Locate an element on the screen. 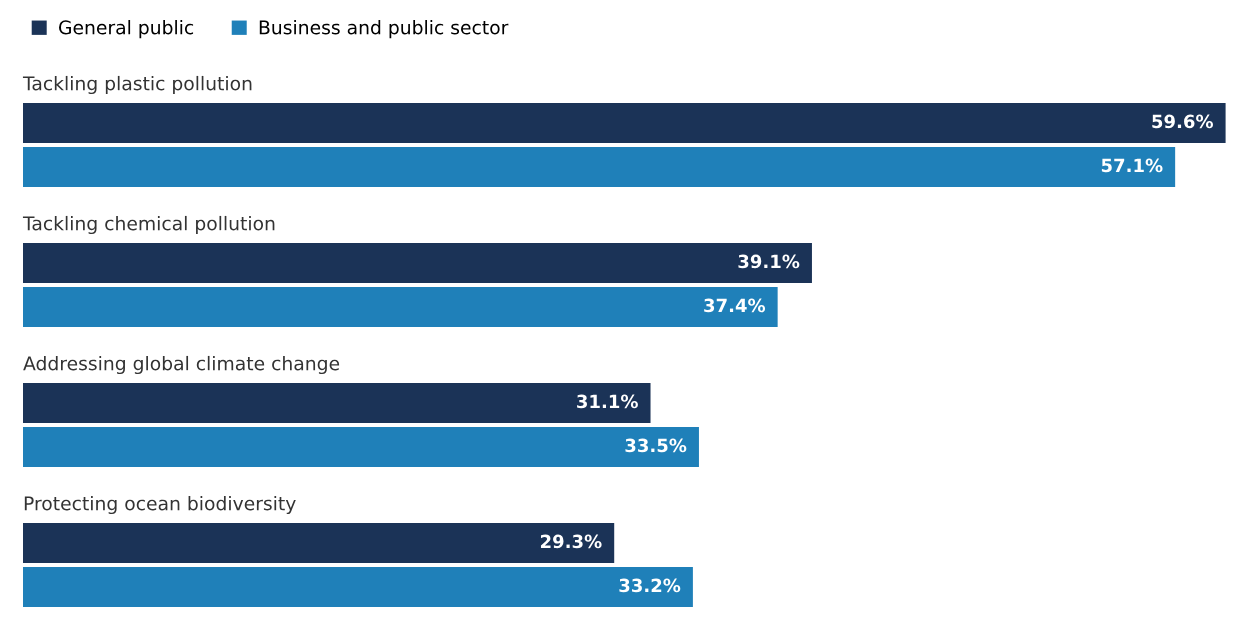 The width and height of the screenshot is (1236, 621). y-tick-label: Tackling chemical pollution is located at coordinates (148, 225).